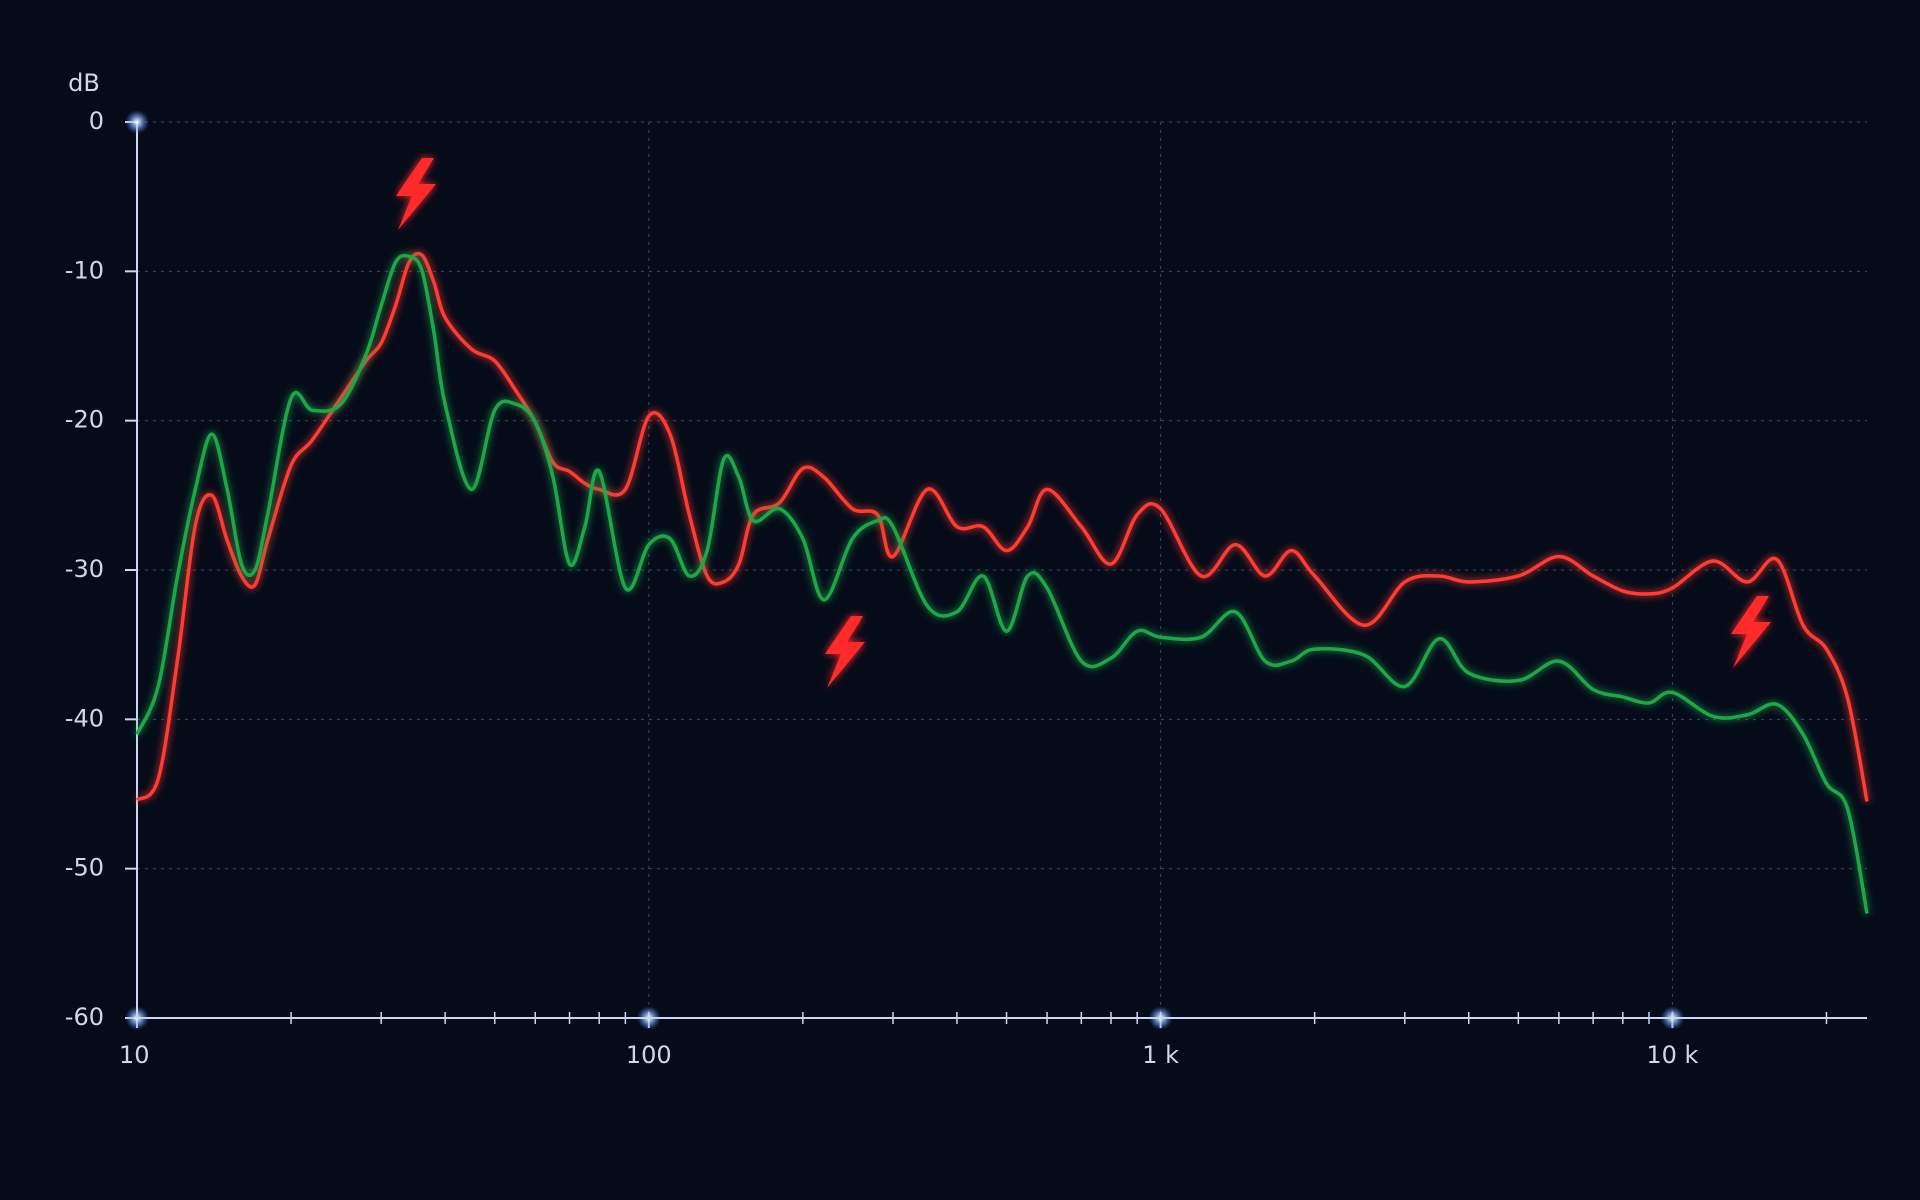 The image size is (1920, 1200). Describe the element at coordinates (134, 1055) in the screenshot. I see `x-tick-label: 10` at that location.